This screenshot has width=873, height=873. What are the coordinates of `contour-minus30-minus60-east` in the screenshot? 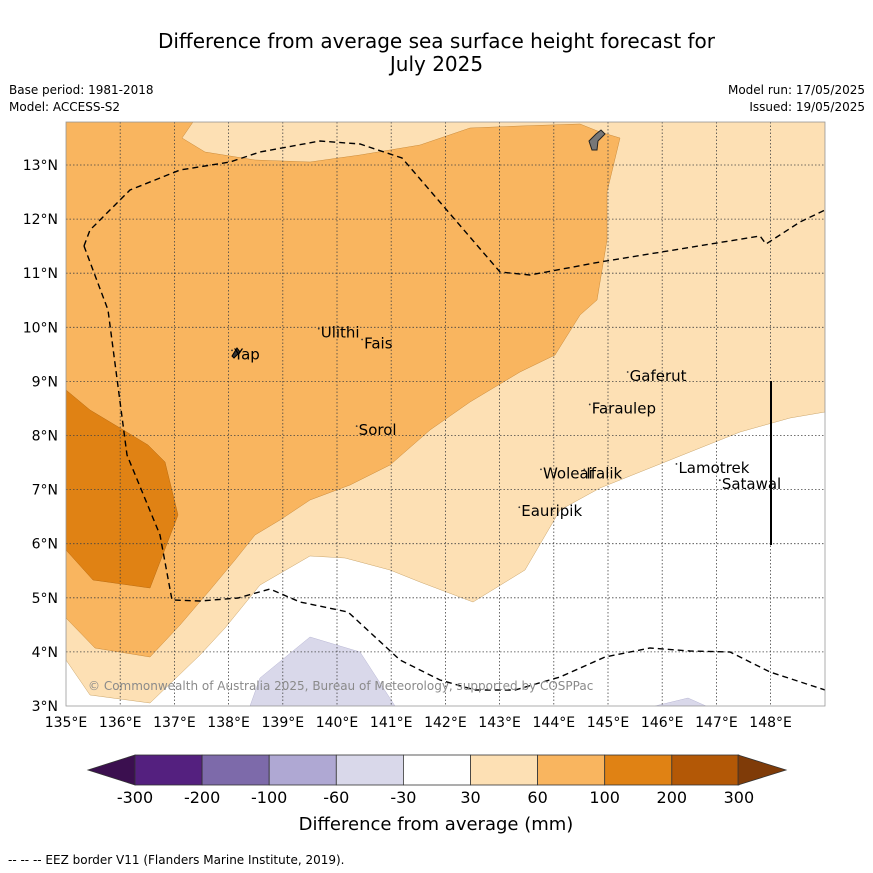 It's located at (680, 701).